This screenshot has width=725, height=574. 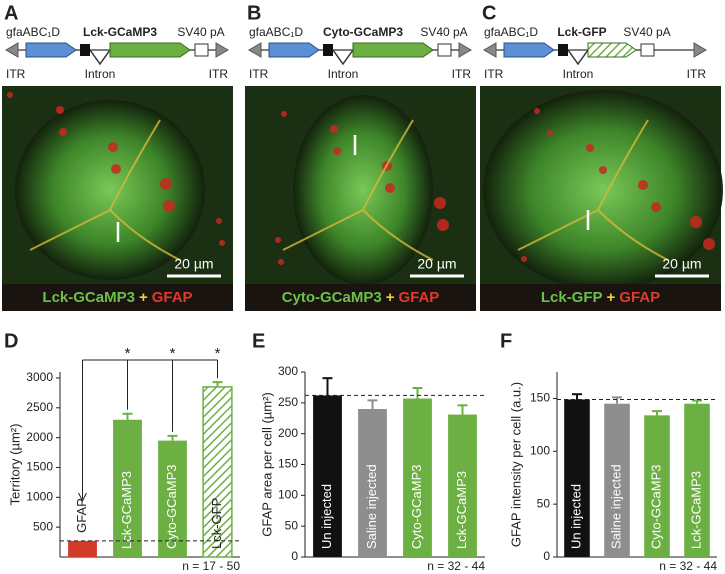 What do you see at coordinates (288, 495) in the screenshot?
I see `y-tick-label: 100` at bounding box center [288, 495].